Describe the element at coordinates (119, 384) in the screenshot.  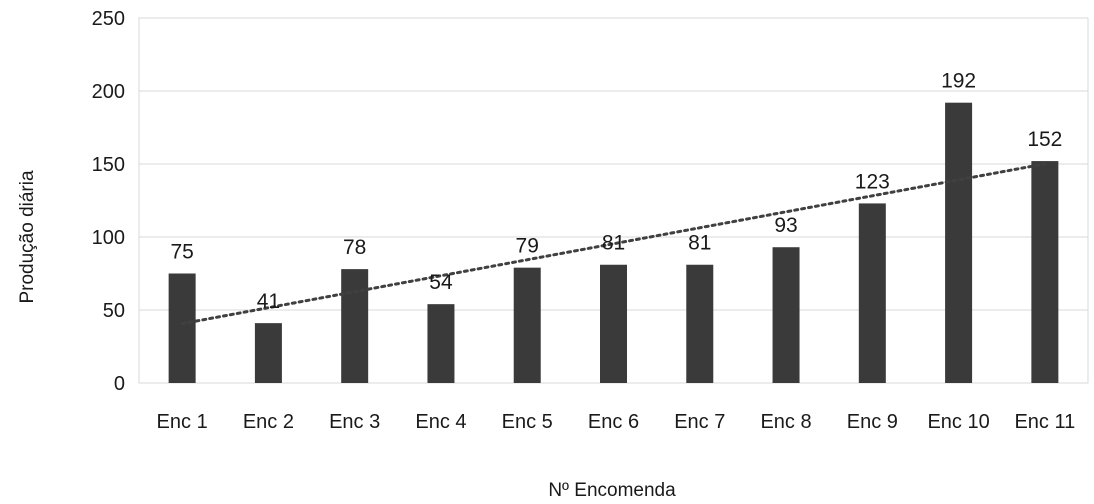
I see `y-tick-label: 0` at that location.